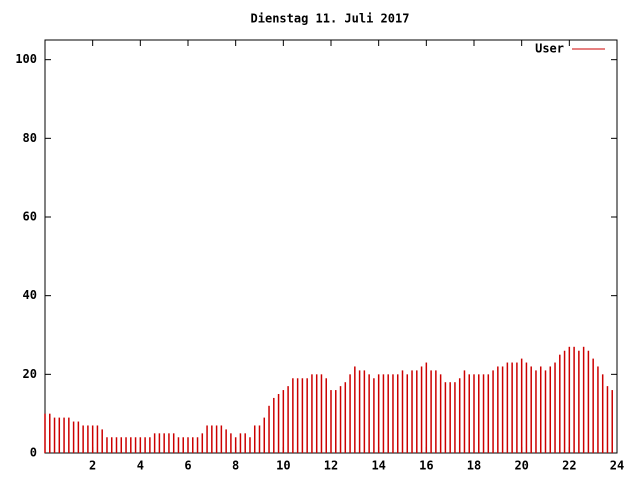 The image size is (640, 484). What do you see at coordinates (187, 466) in the screenshot?
I see `x-tick-label: 6` at bounding box center [187, 466].